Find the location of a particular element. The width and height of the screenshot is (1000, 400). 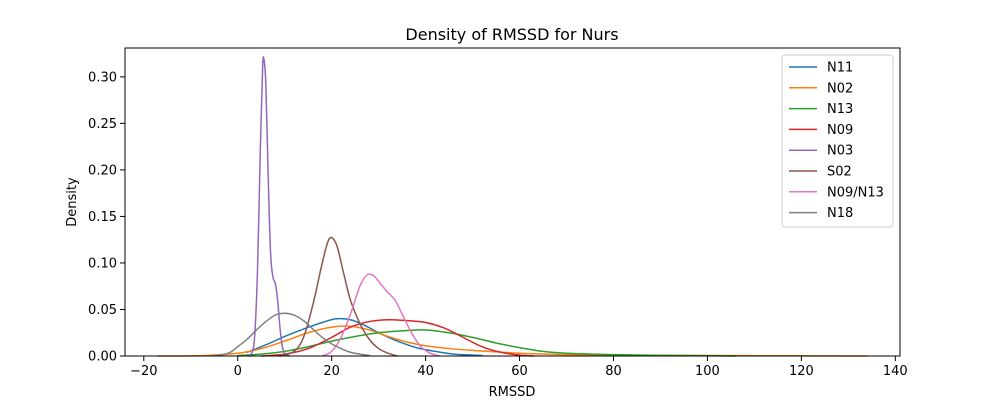

legend-label-n09-n13: N09/N13 is located at coordinates (855, 192).